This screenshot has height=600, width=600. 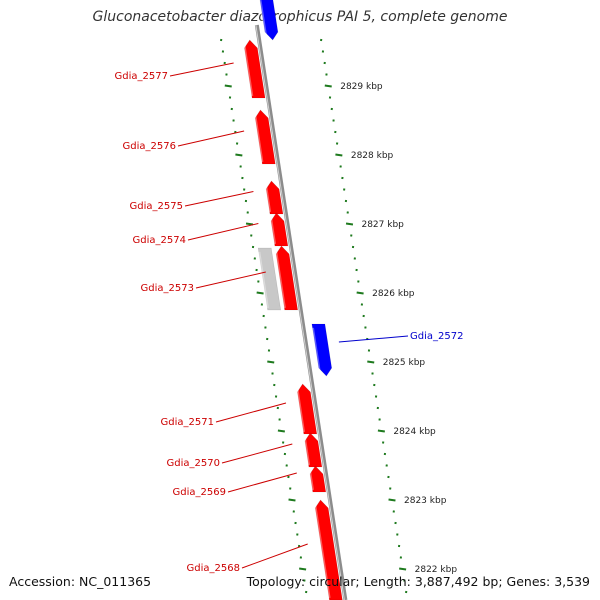 I want to click on tick-label: 2824 kbp, so click(x=414, y=432).